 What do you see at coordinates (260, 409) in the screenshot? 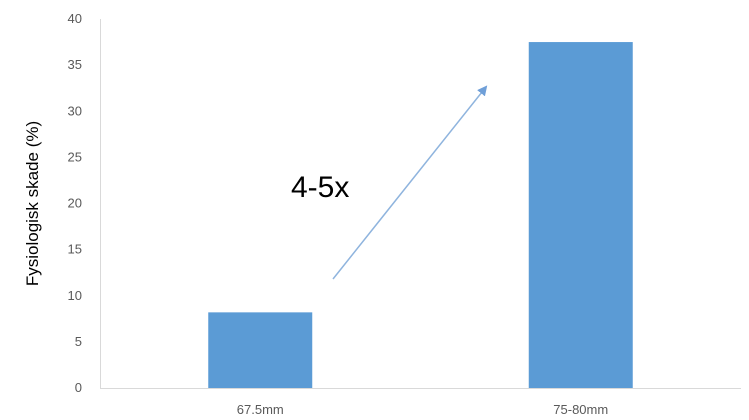
I see `x-category-label: 67.5mm` at bounding box center [260, 409].